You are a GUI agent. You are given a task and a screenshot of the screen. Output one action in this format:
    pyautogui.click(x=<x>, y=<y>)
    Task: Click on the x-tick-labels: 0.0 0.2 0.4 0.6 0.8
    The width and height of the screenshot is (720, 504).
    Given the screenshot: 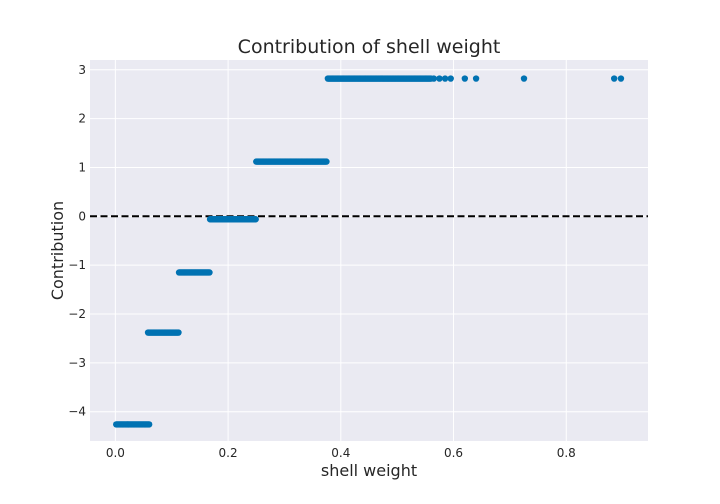 What is the action you would take?
    pyautogui.click(x=341, y=453)
    